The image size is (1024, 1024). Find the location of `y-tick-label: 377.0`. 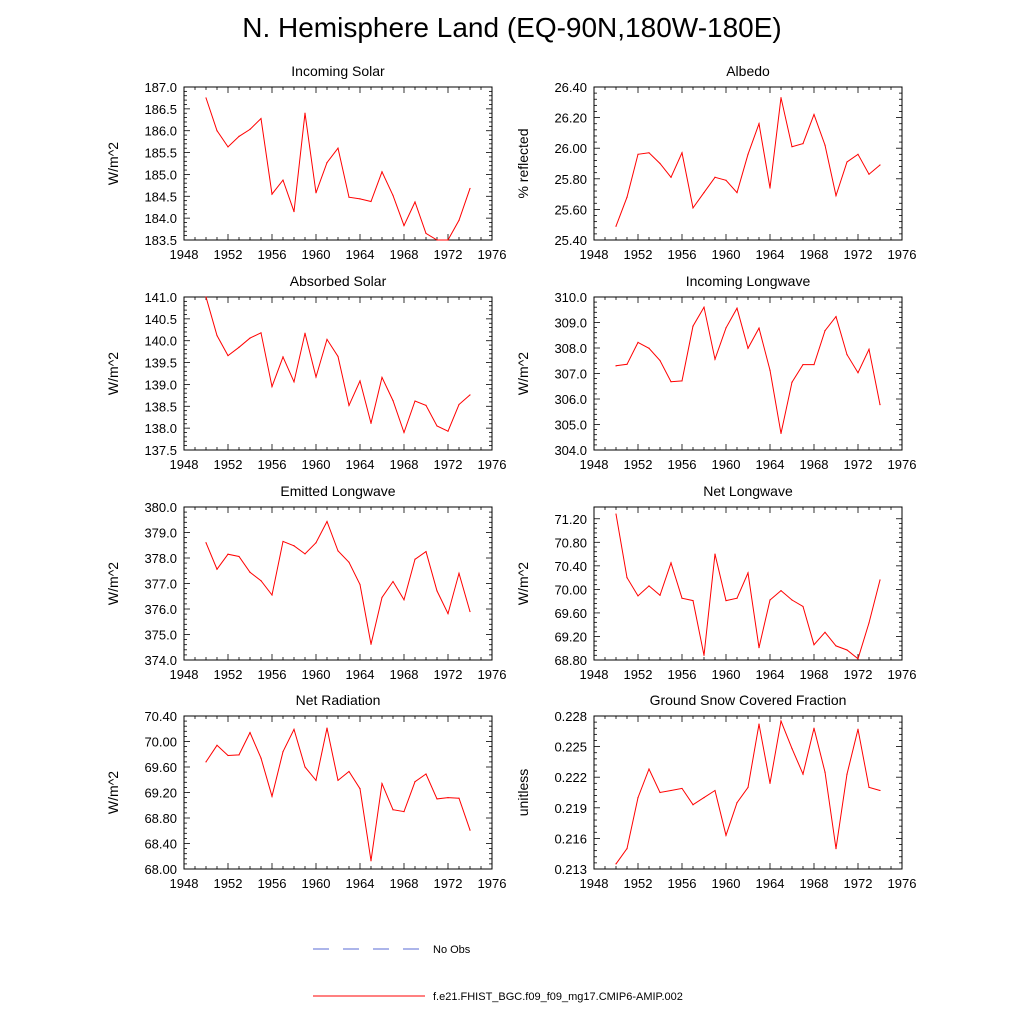

y-tick-label: 377.0 is located at coordinates (160, 584).